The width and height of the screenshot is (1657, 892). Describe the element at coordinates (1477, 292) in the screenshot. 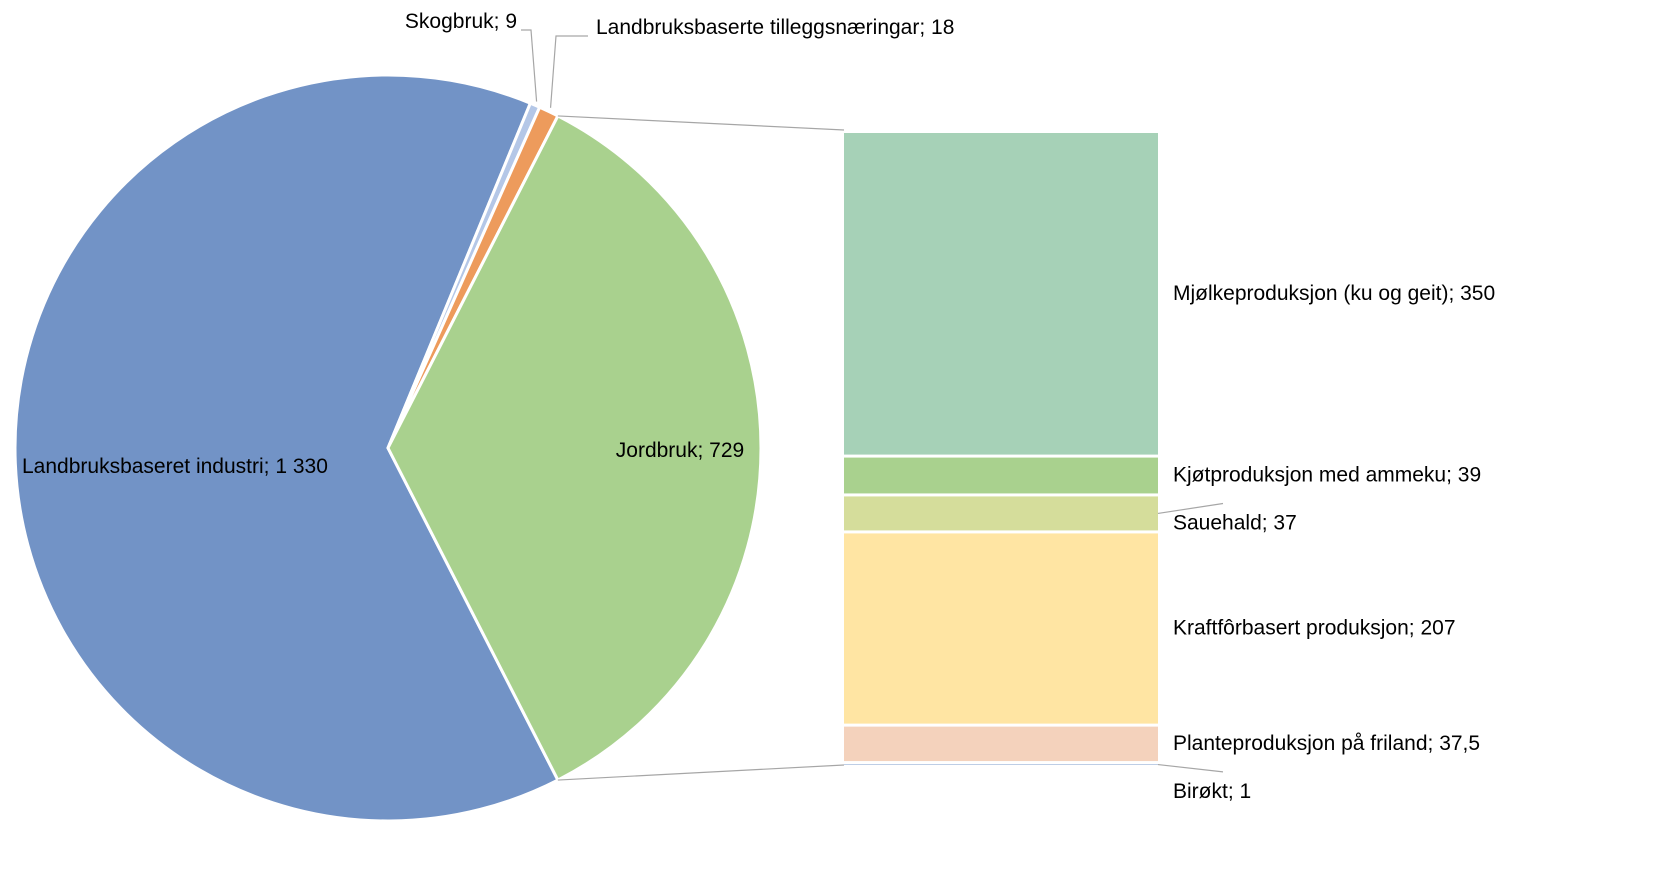

I see `label-part: 350` at that location.